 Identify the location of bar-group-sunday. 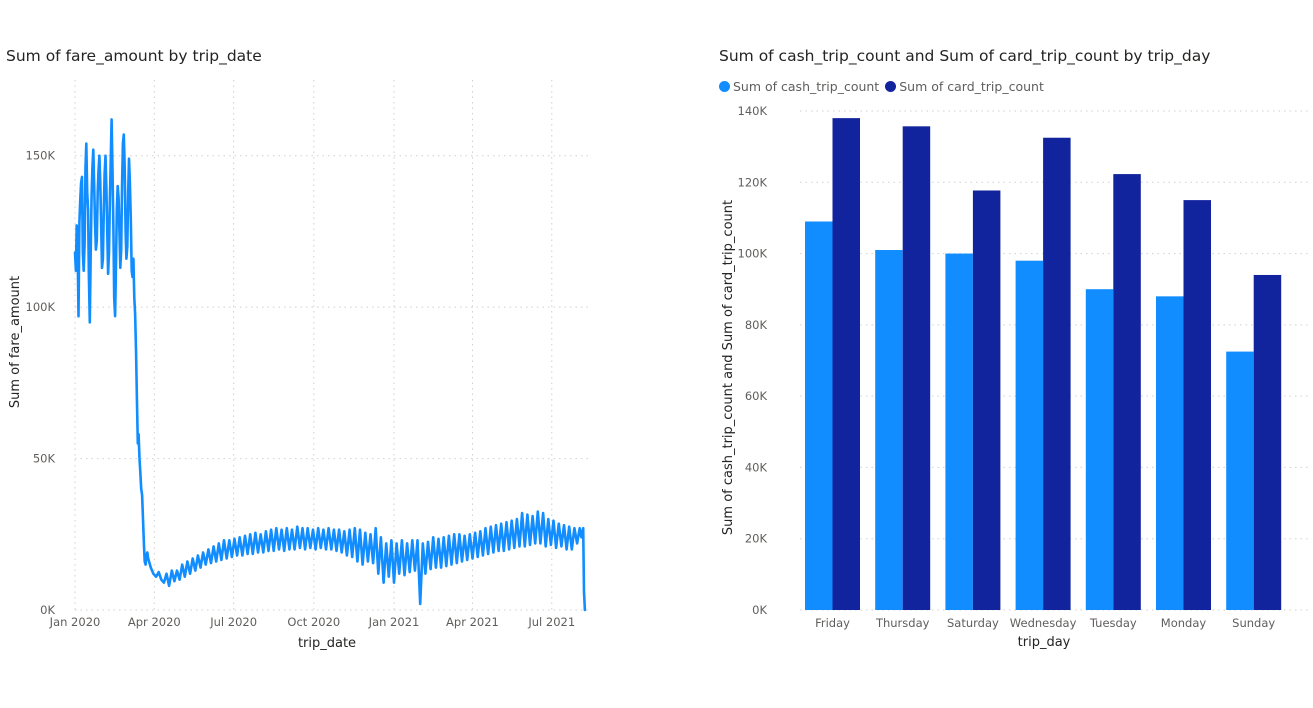
(1254, 442).